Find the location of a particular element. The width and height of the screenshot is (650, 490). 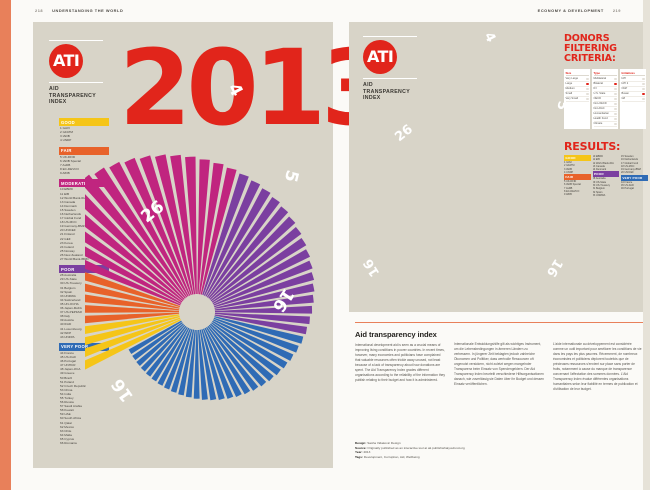

filter-option-label: Non-DAC is located at coordinates (599, 109).